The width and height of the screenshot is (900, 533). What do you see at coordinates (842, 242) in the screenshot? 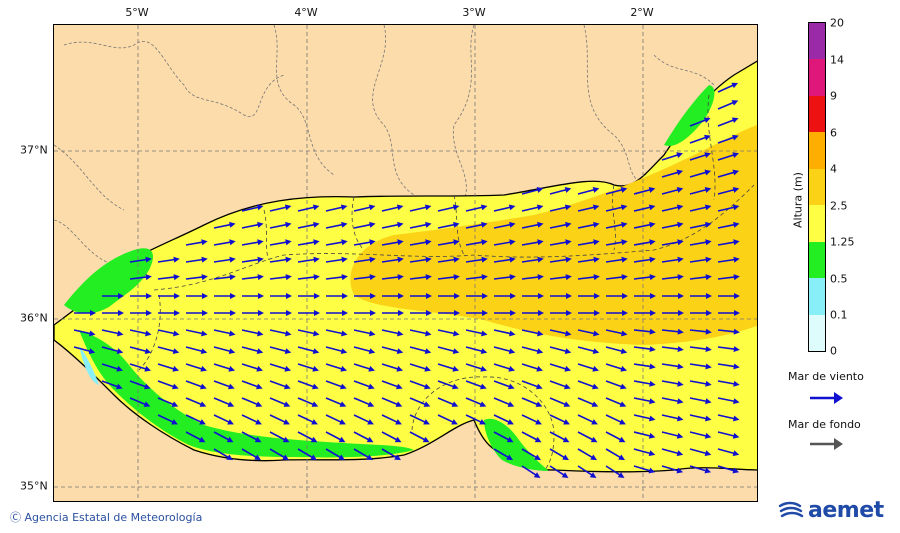
I see `colorbar-tick: 1.25` at bounding box center [842, 242].